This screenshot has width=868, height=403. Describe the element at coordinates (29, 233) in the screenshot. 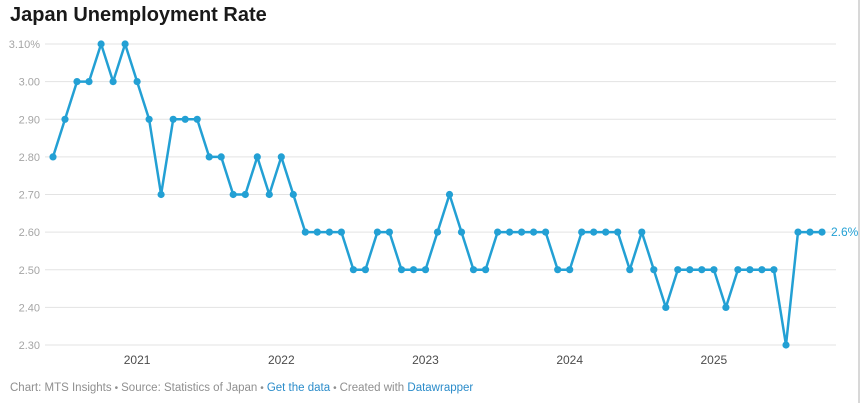

I see `y-tick-label: 2.60` at that location.